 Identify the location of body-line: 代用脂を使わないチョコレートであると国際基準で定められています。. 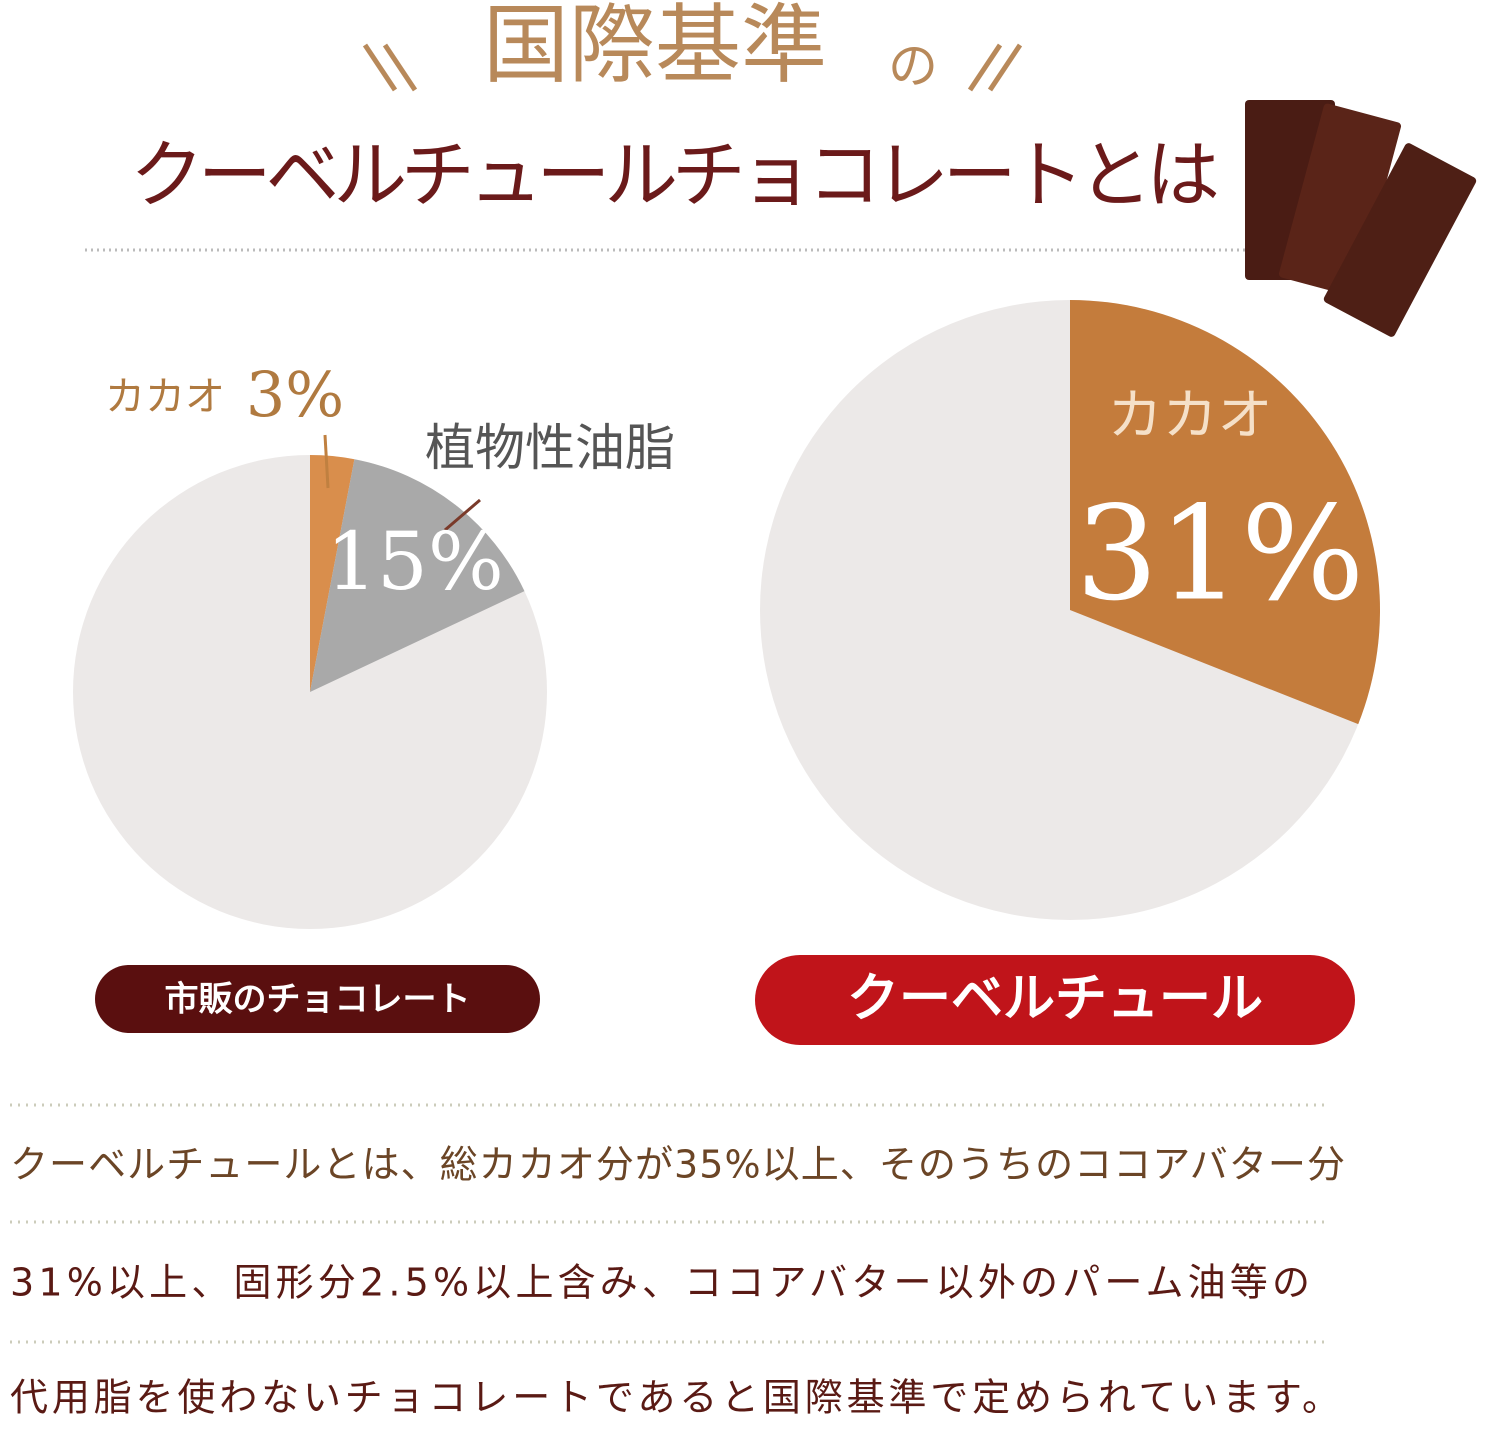
(675, 1398).